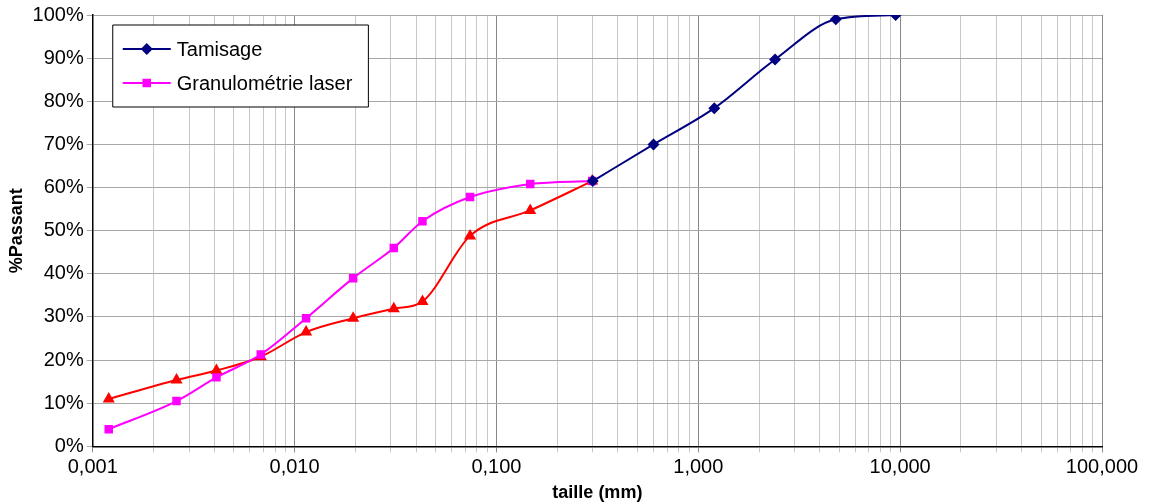  Describe the element at coordinates (69, 444) in the screenshot. I see `y-tick-label: 0%` at that location.